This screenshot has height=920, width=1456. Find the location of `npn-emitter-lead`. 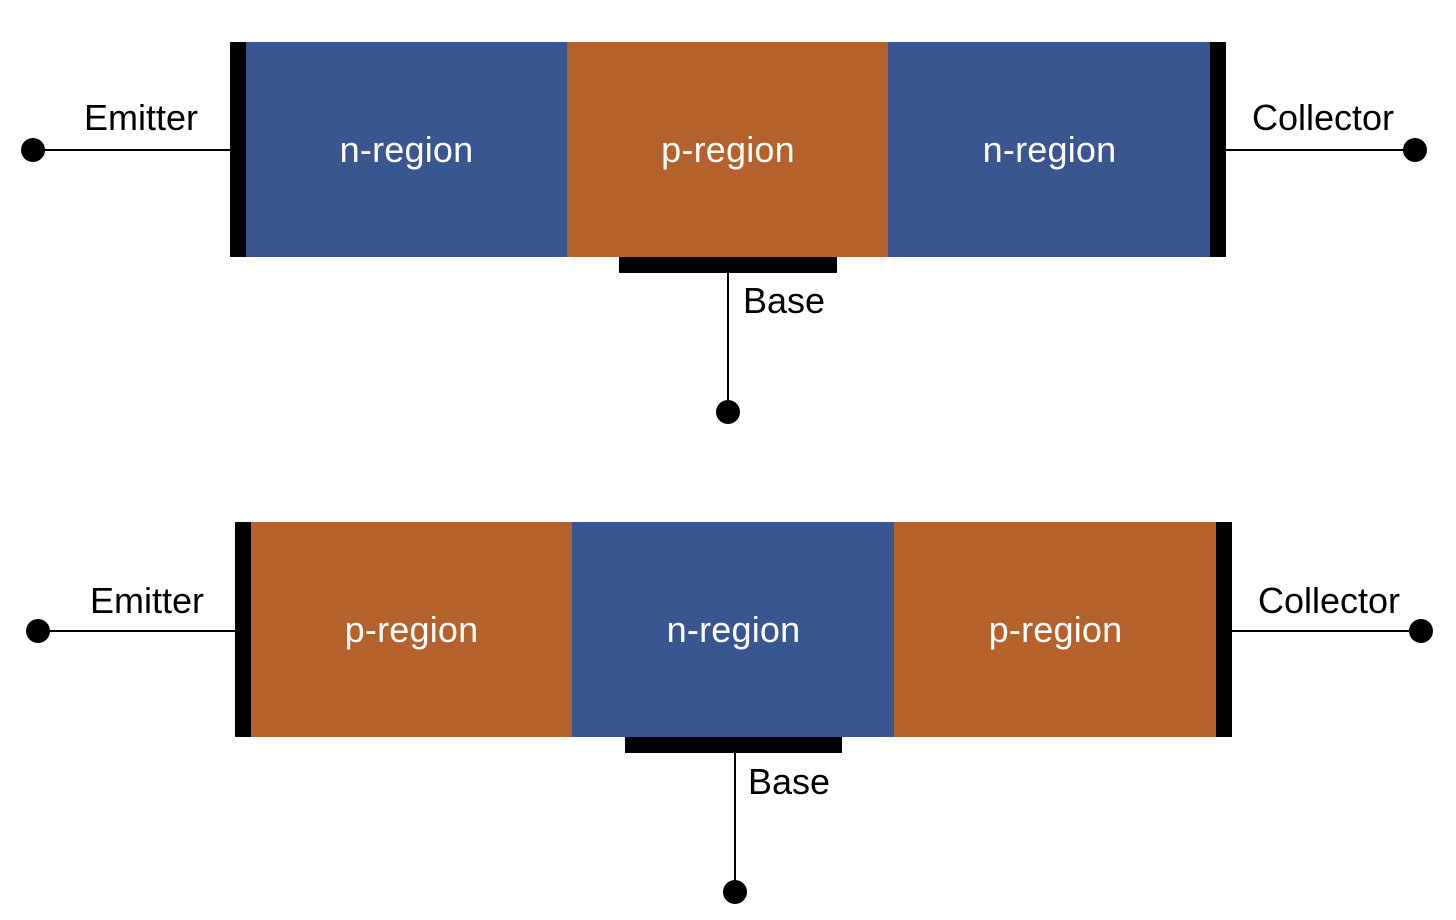

npn-emitter-lead is located at coordinates (131, 150).